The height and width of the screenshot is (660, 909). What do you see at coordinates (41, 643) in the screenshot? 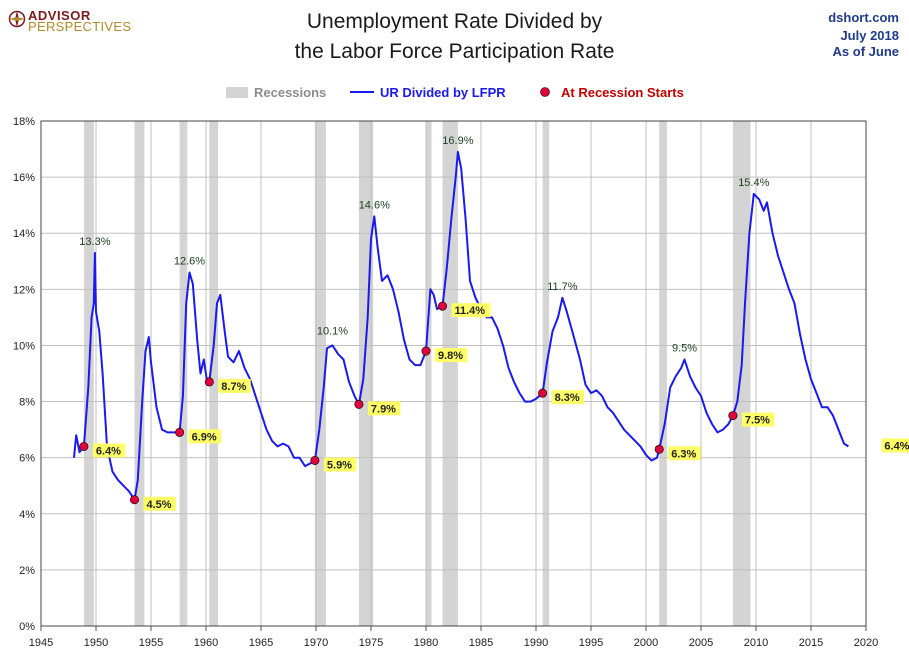
I see `x-tick-label: 1945` at bounding box center [41, 643].